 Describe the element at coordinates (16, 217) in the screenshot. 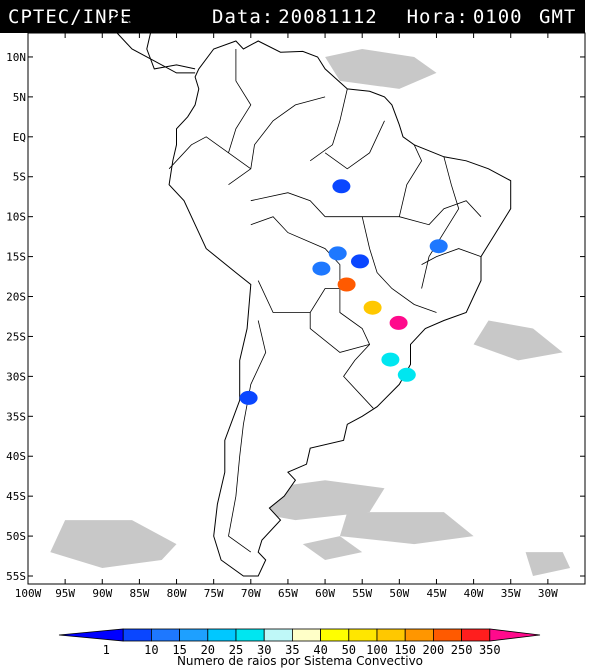

I see `lat-tick-label: 10S` at that location.